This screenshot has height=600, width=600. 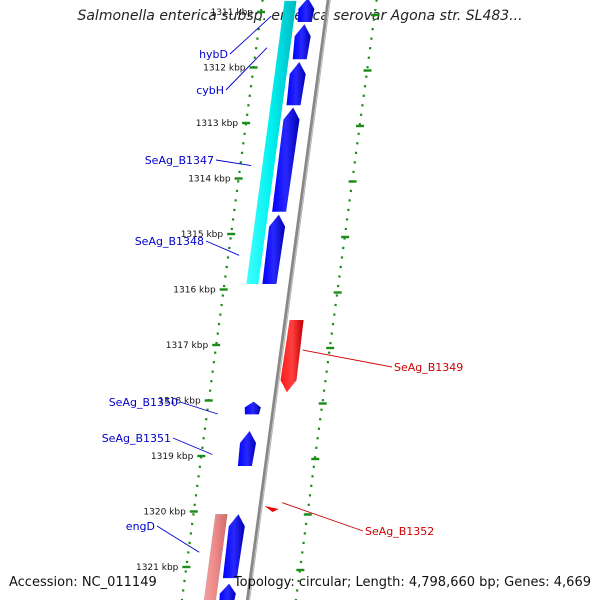 I want to click on gene-label: SeAg_B1350, so click(x=143, y=402).